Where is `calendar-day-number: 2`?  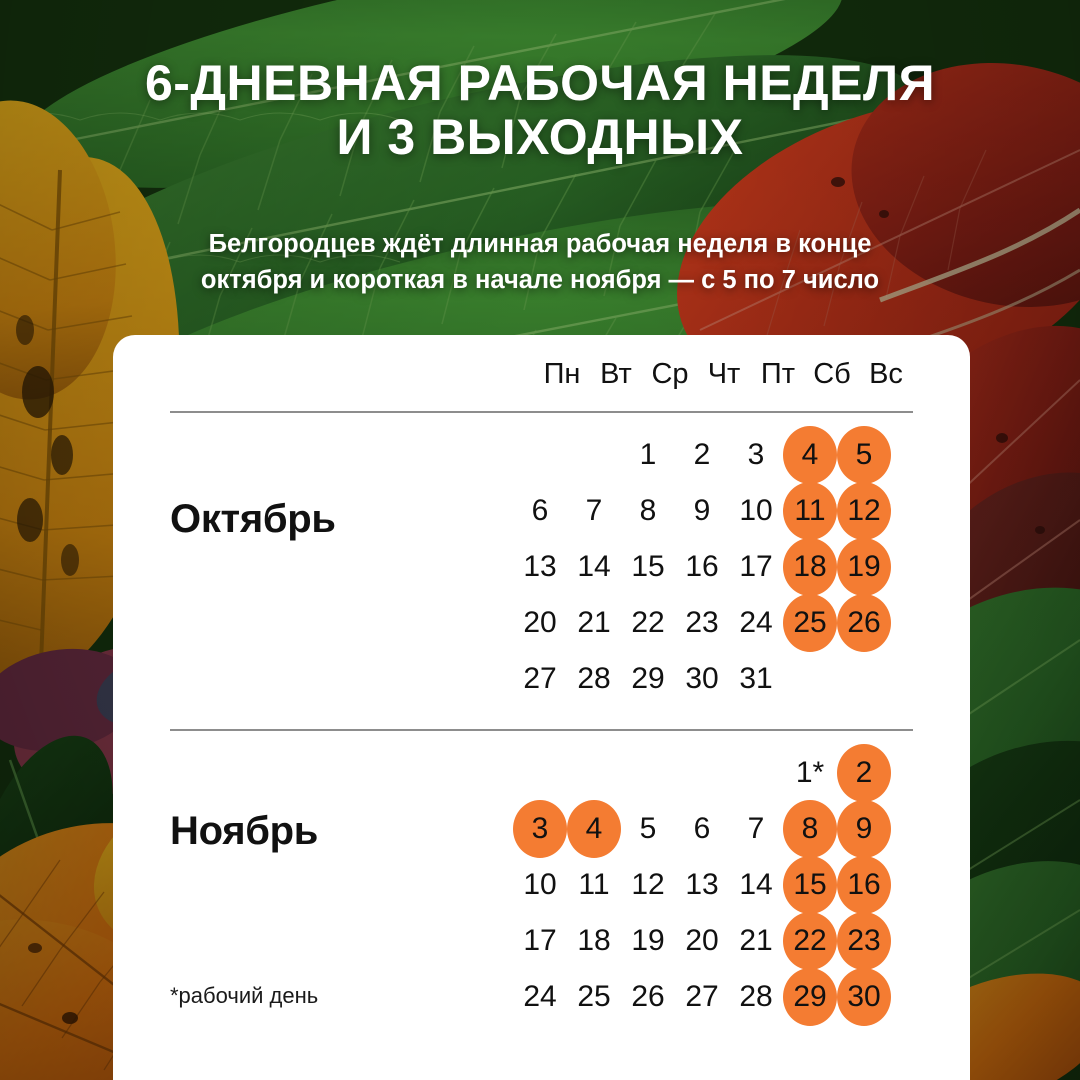 calendar-day-number: 2 is located at coordinates (702, 454).